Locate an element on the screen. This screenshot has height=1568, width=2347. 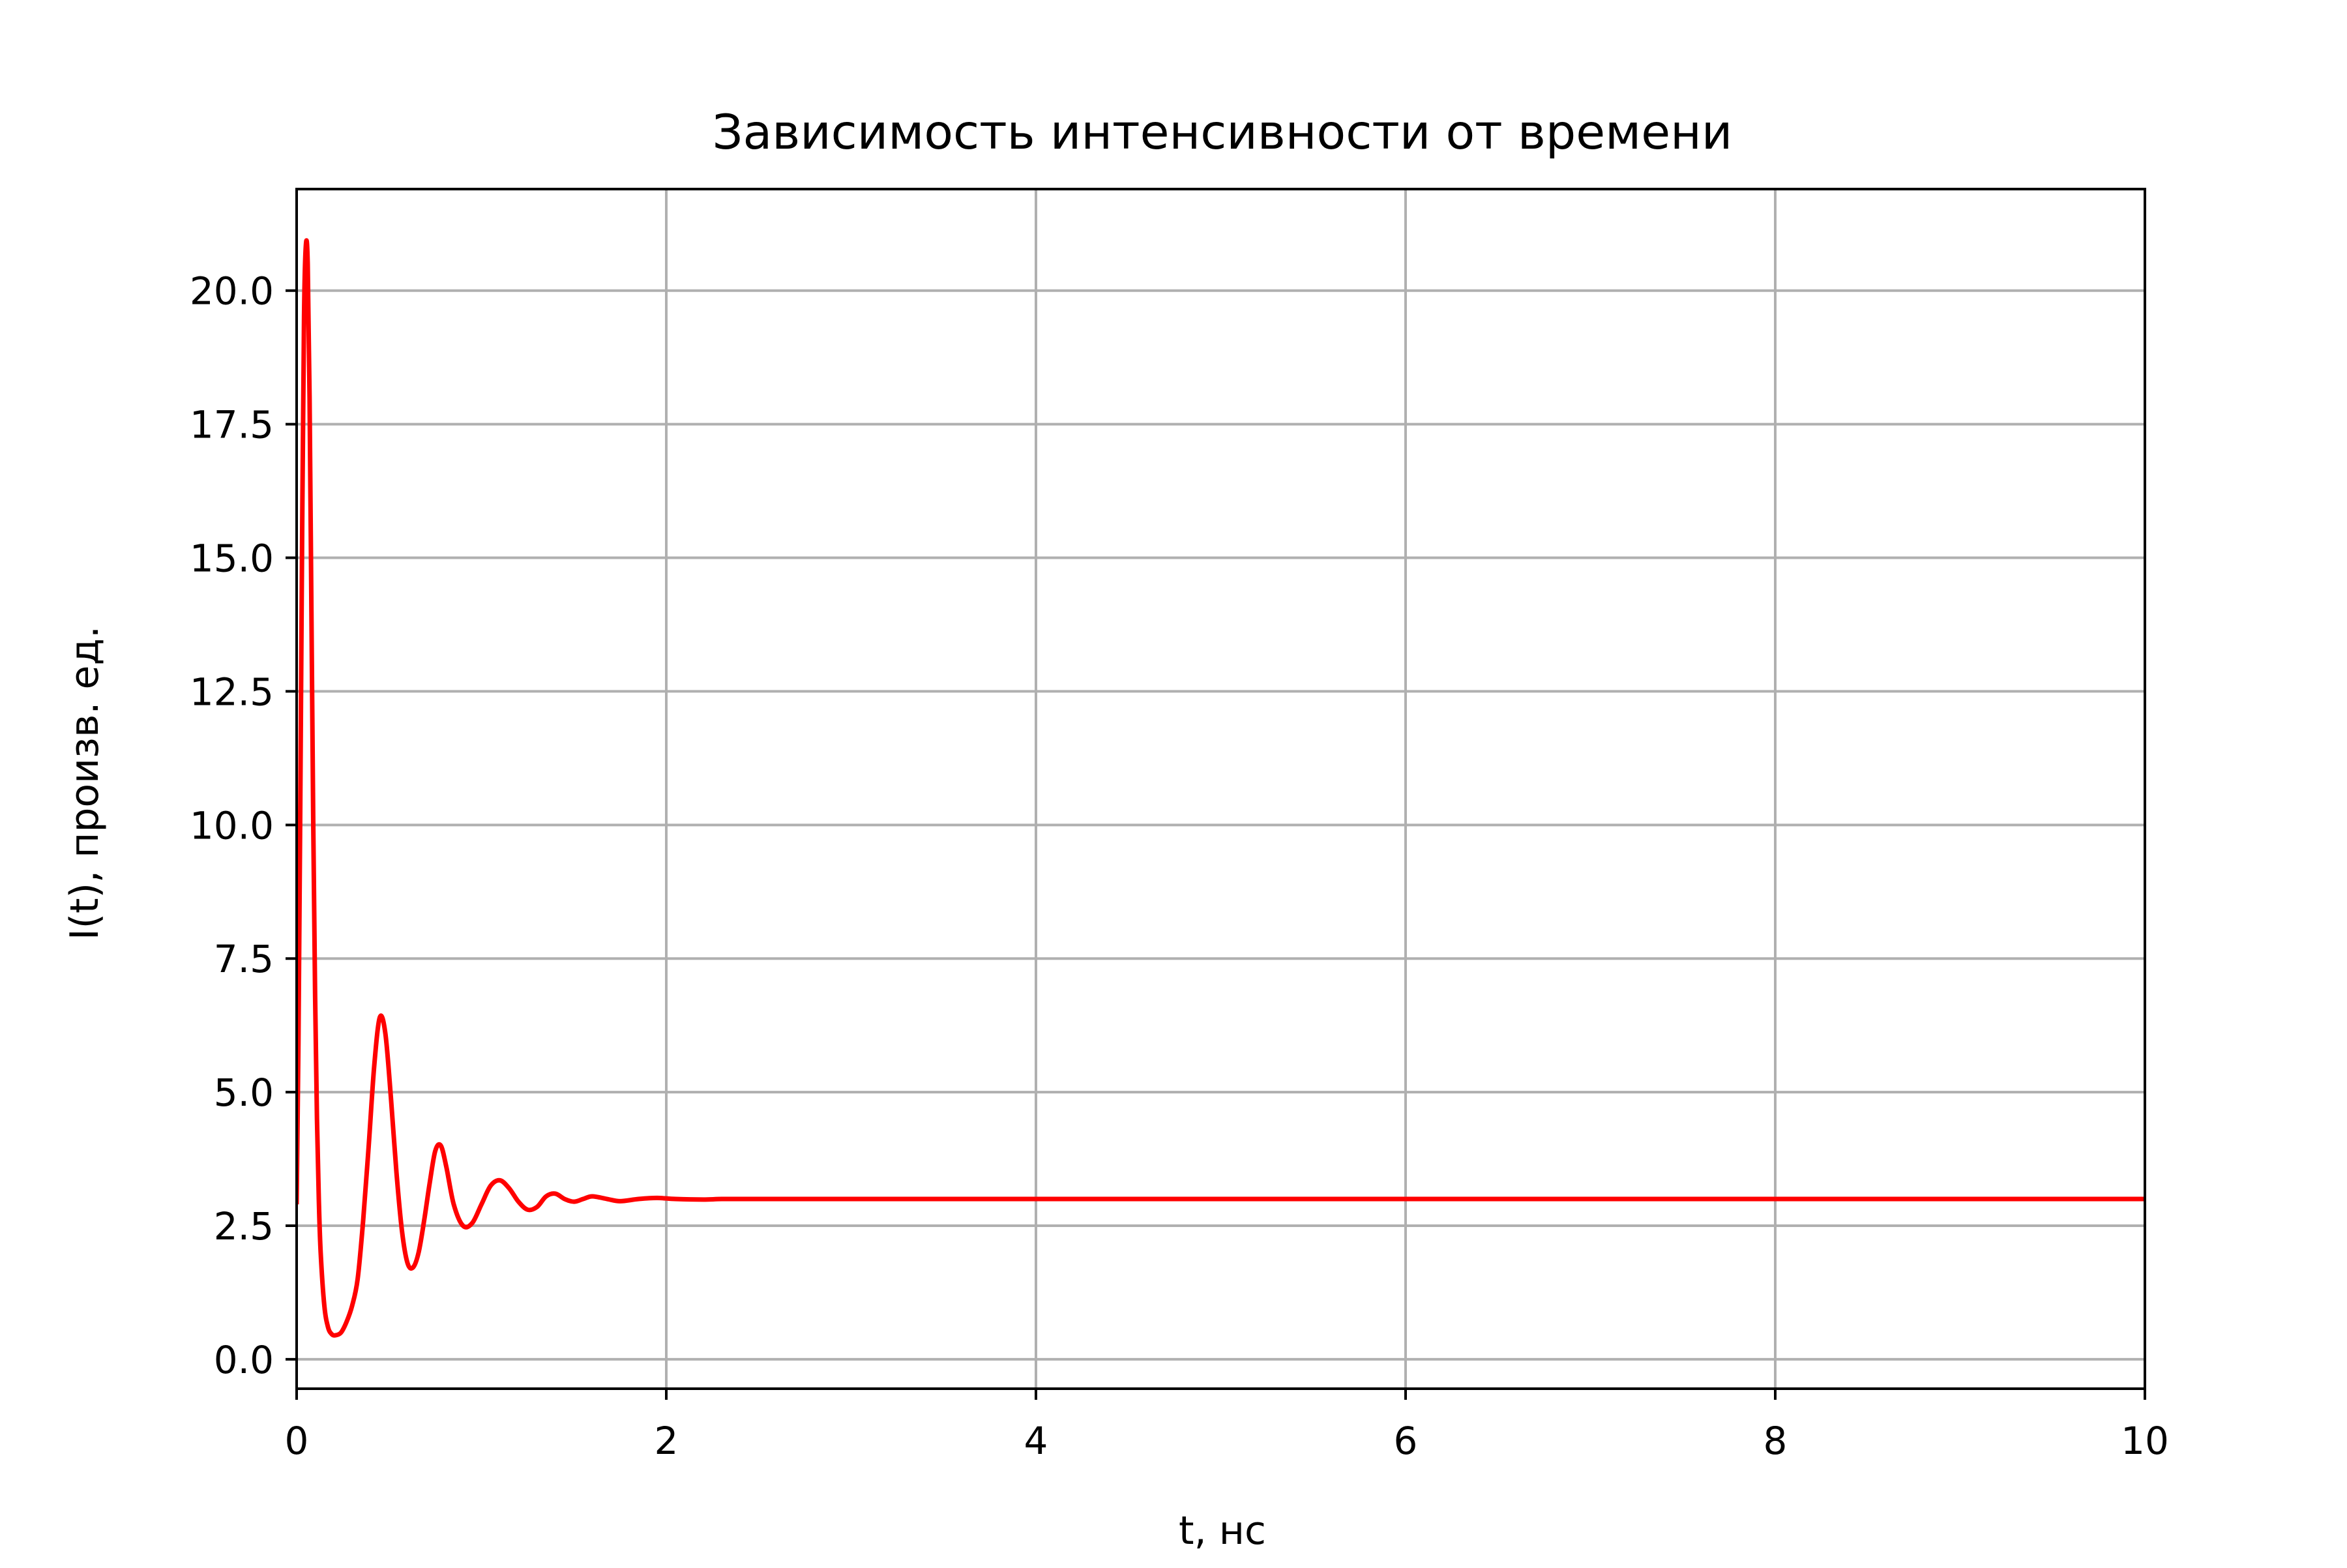
y-tick-label: 12.5 is located at coordinates (232, 692).